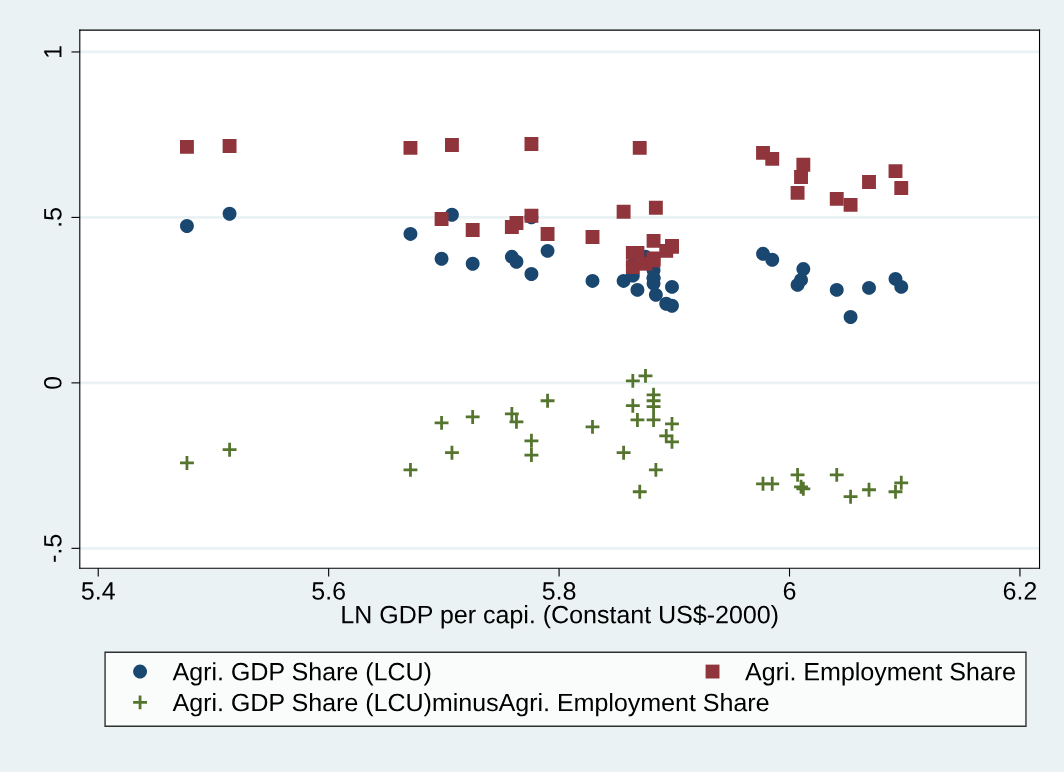 The image size is (1064, 772). I want to click on x-tick-label: 5.6, so click(328, 591).